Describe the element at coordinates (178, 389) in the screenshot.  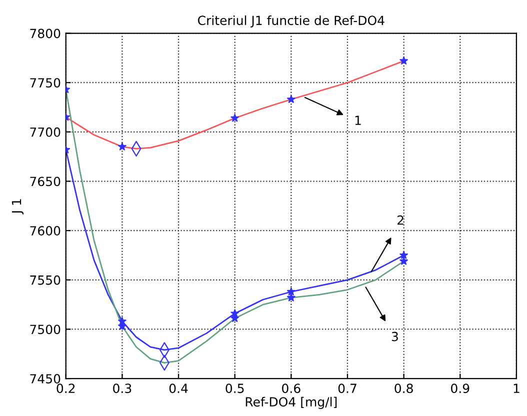
I see `x-tick-label: 0.4` at that location.